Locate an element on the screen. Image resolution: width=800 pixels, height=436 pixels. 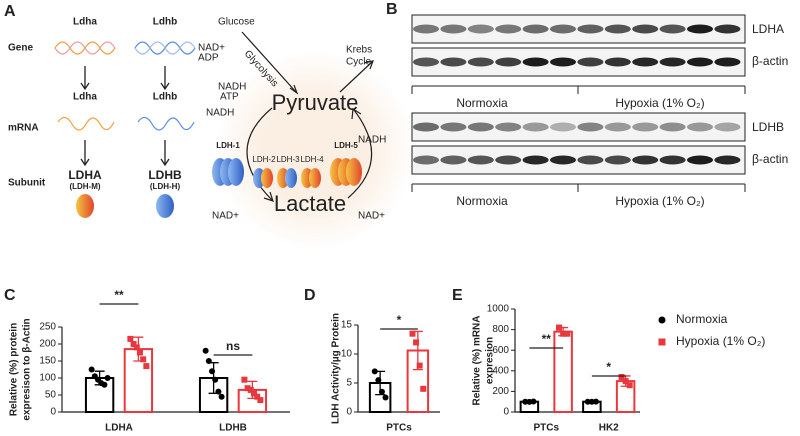
pathway-label: Pyruvate is located at coordinates (315, 102).